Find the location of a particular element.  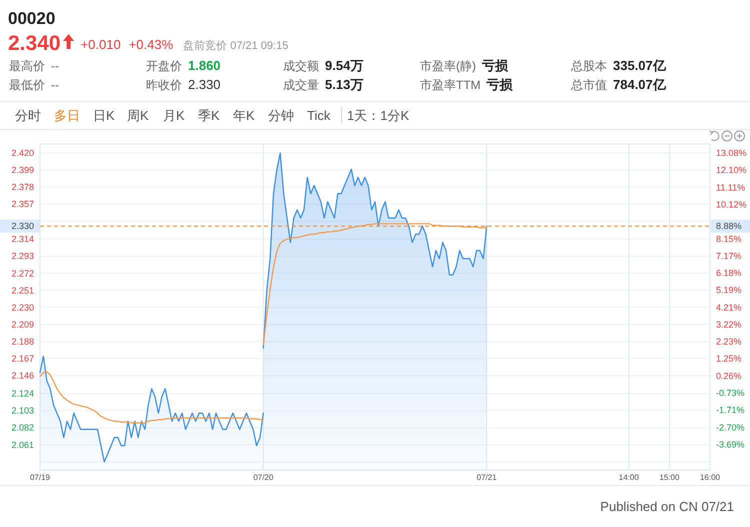

x-tick-label: 07/21 is located at coordinates (487, 477).